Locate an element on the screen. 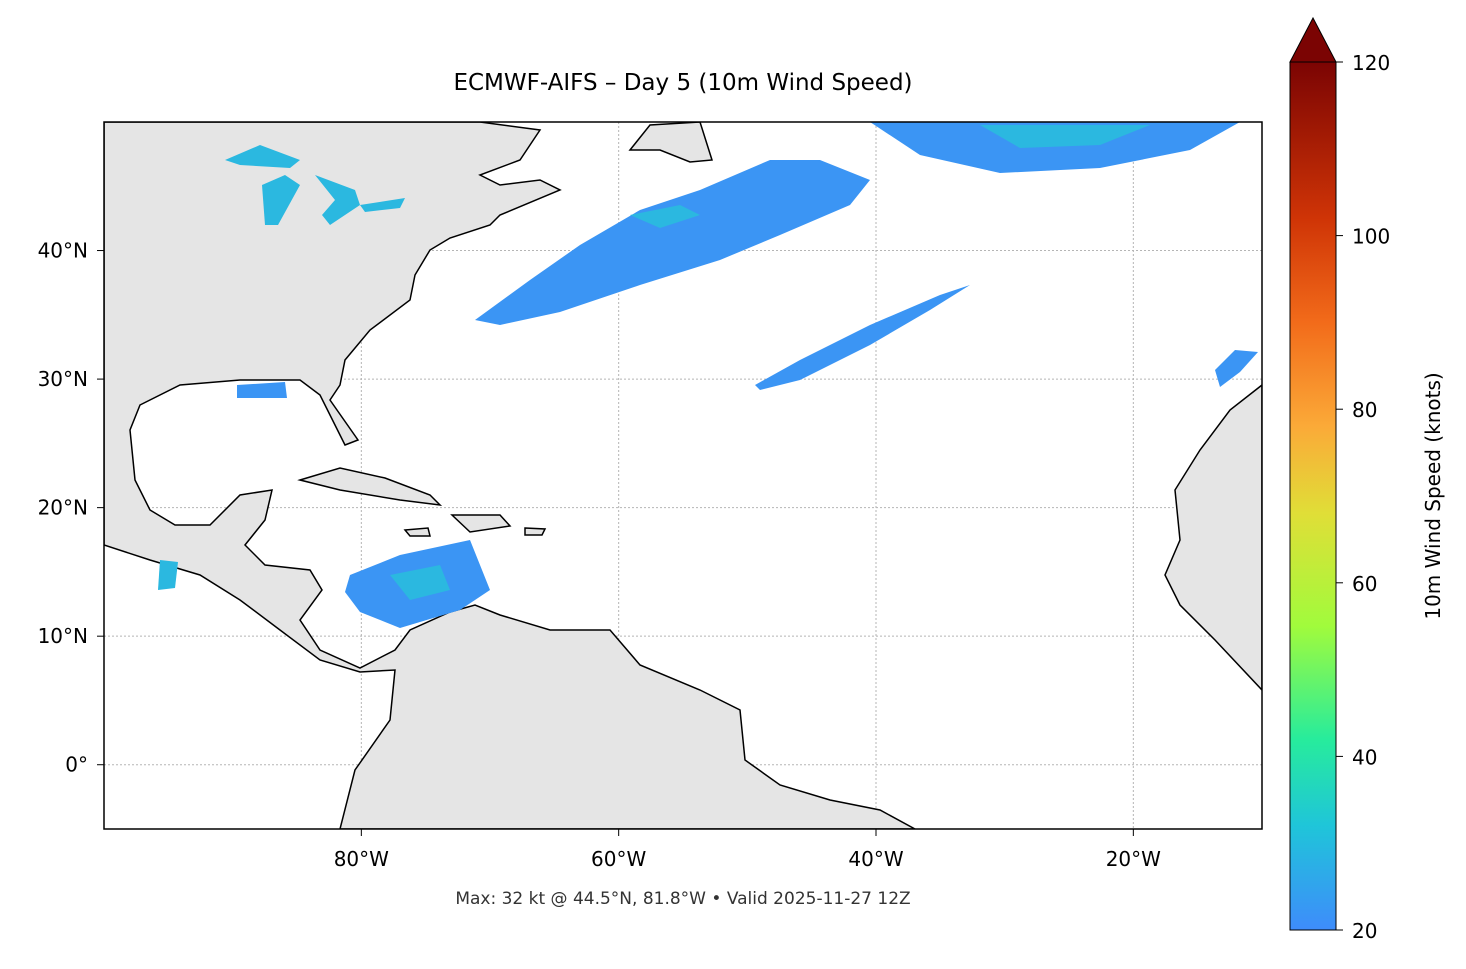 The height and width of the screenshot is (969, 1466). wind-east is located at coordinates (1236, 368).